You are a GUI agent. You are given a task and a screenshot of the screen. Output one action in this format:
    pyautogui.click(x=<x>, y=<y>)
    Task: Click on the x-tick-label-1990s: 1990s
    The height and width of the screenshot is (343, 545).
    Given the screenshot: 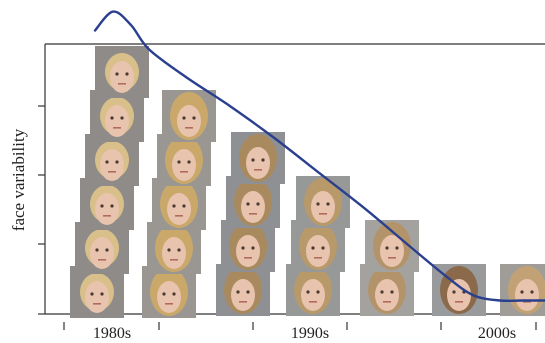 What is the action you would take?
    pyautogui.click(x=310, y=333)
    